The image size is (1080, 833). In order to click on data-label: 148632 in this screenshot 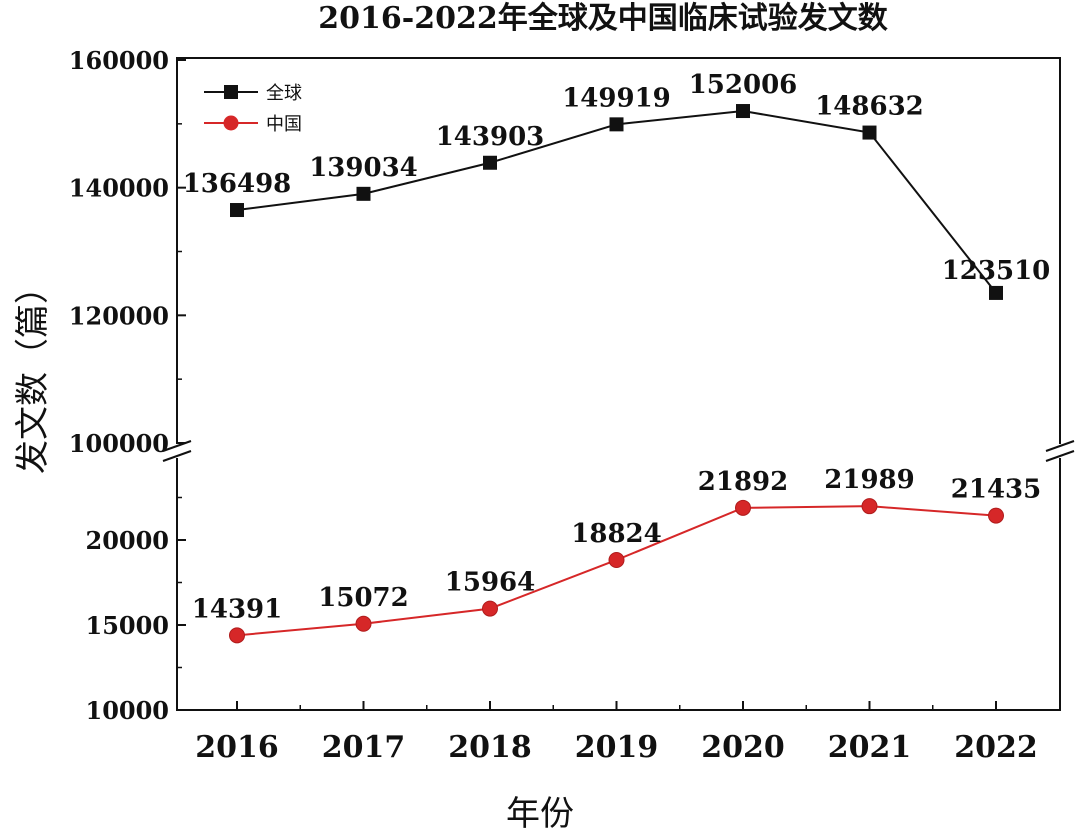, I will do `click(869, 107)`.